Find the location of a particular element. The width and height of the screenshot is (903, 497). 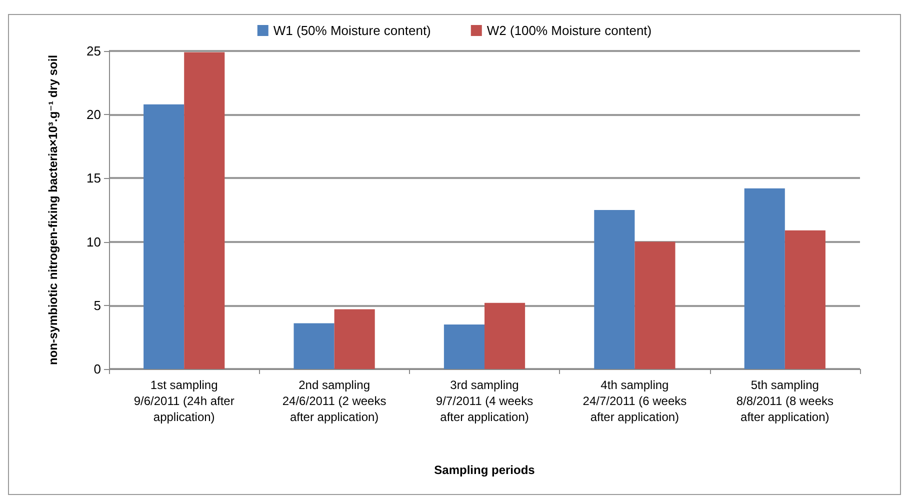

x-tick-label: 3rd sampling 9/7/2011 (4 weeks after application) is located at coordinates (485, 401).